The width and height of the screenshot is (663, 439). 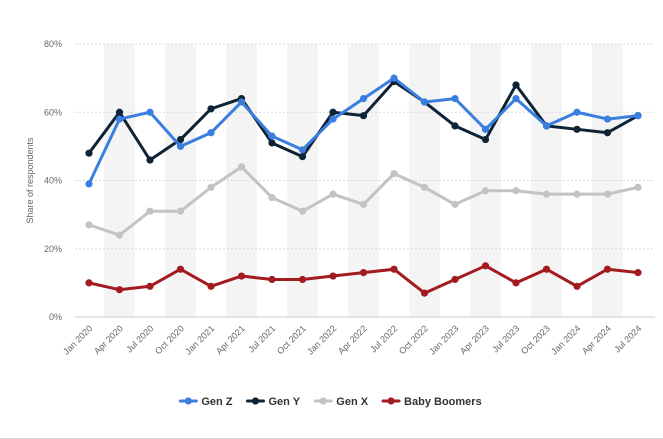 What do you see at coordinates (230, 339) in the screenshot?
I see `x-tick-label: Apr 2021` at bounding box center [230, 339].